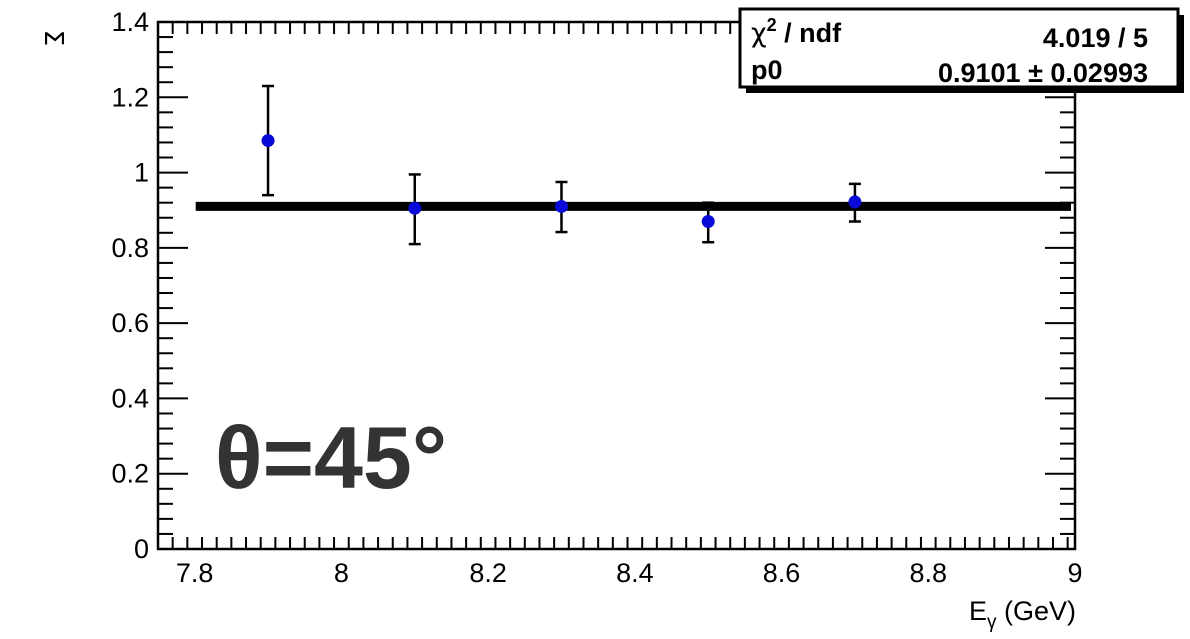 The image size is (1190, 639). Describe the element at coordinates (331, 457) in the screenshot. I see `angle-annotation: θ=45°` at that location.